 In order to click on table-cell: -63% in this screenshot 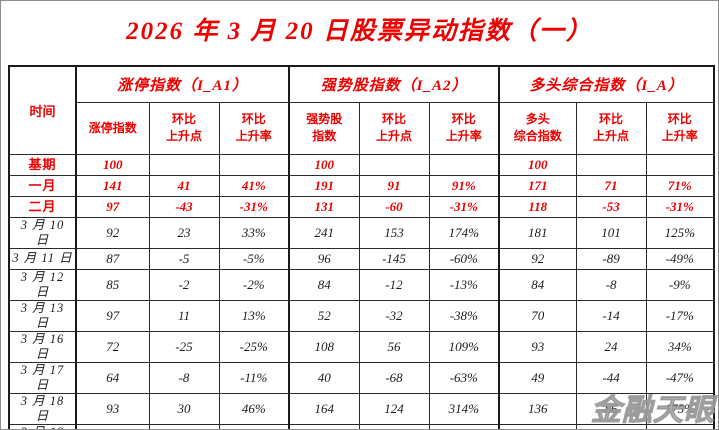, I will do `click(464, 377)`.